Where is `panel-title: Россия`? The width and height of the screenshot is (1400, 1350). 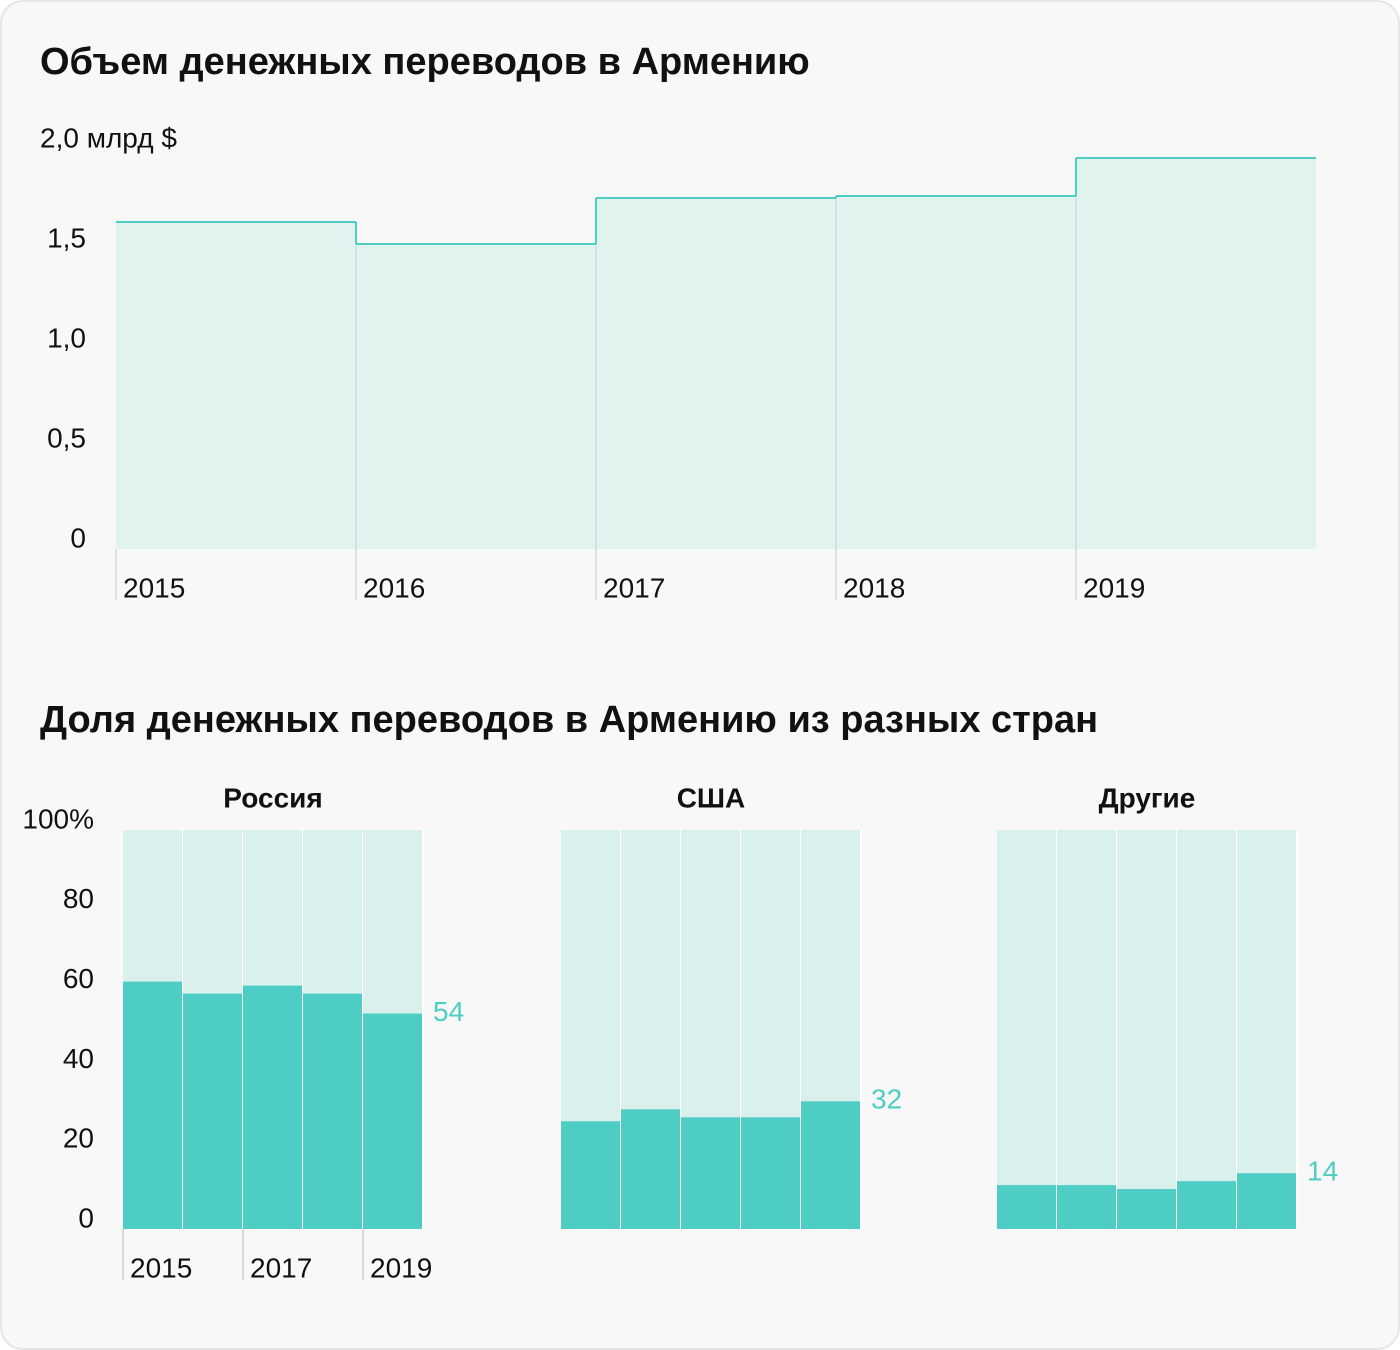 panel-title: Россия is located at coordinates (272, 797).